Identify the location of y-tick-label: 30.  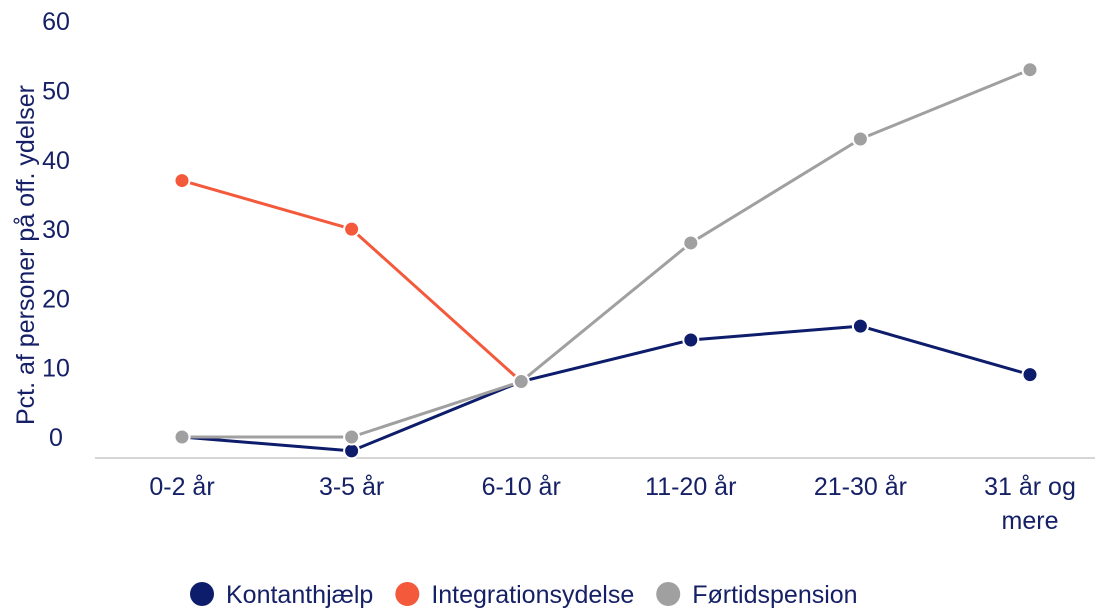
(56, 230).